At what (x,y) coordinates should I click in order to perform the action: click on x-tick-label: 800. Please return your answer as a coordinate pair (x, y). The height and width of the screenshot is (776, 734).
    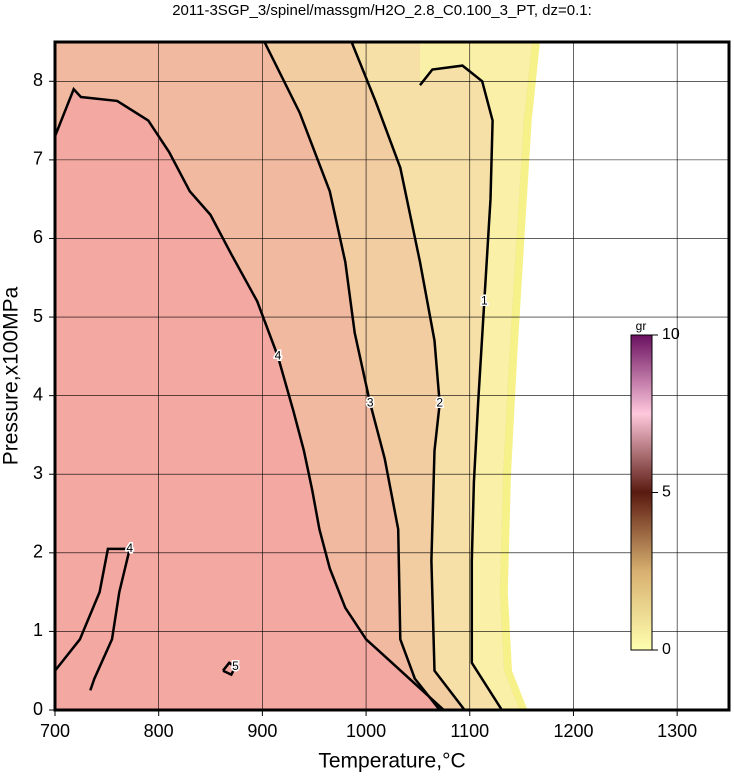
    Looking at the image, I should click on (159, 731).